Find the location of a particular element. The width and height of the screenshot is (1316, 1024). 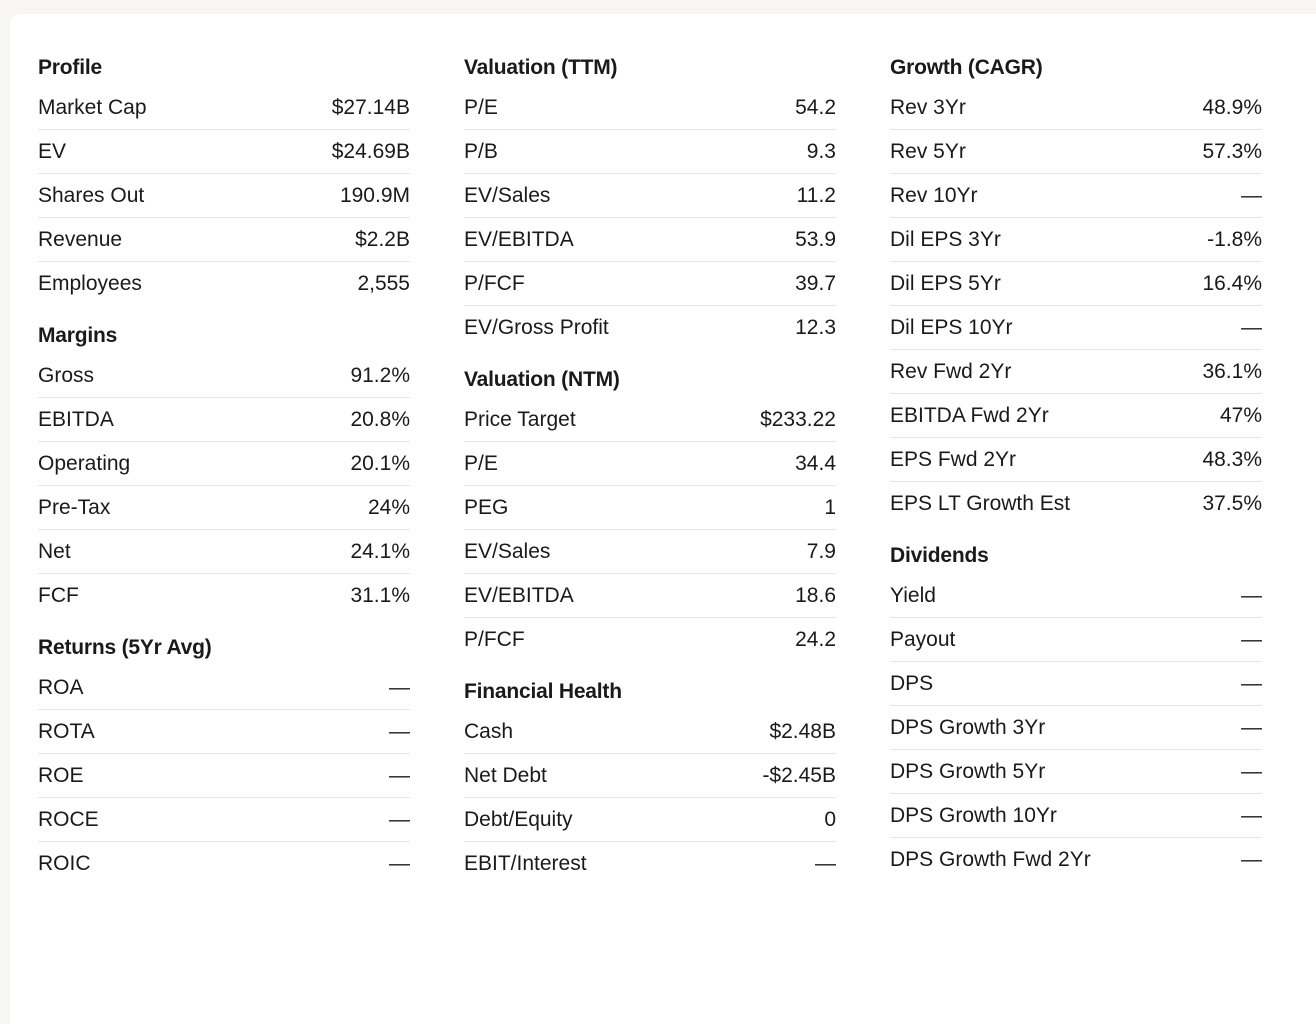

metric-row-revenue: Revenue $2.2B is located at coordinates (224, 240).